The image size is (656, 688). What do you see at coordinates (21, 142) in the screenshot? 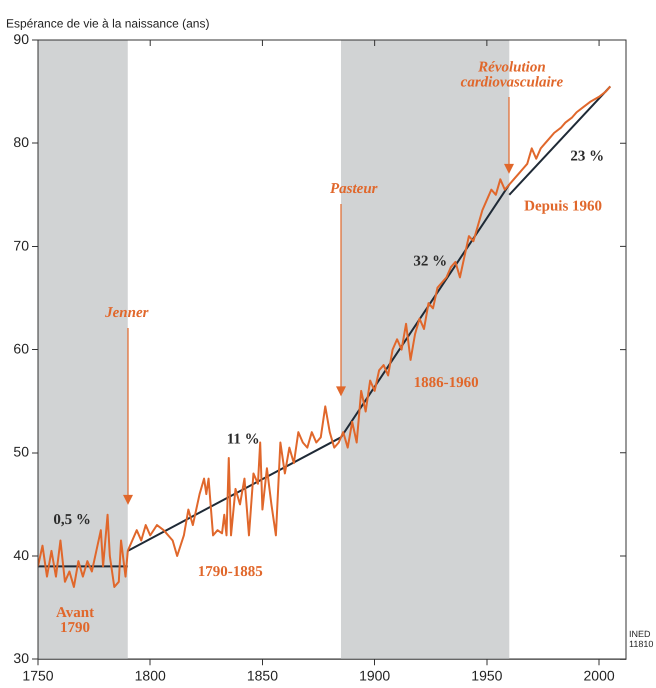
I see `y-tick-label: 80` at bounding box center [21, 142].